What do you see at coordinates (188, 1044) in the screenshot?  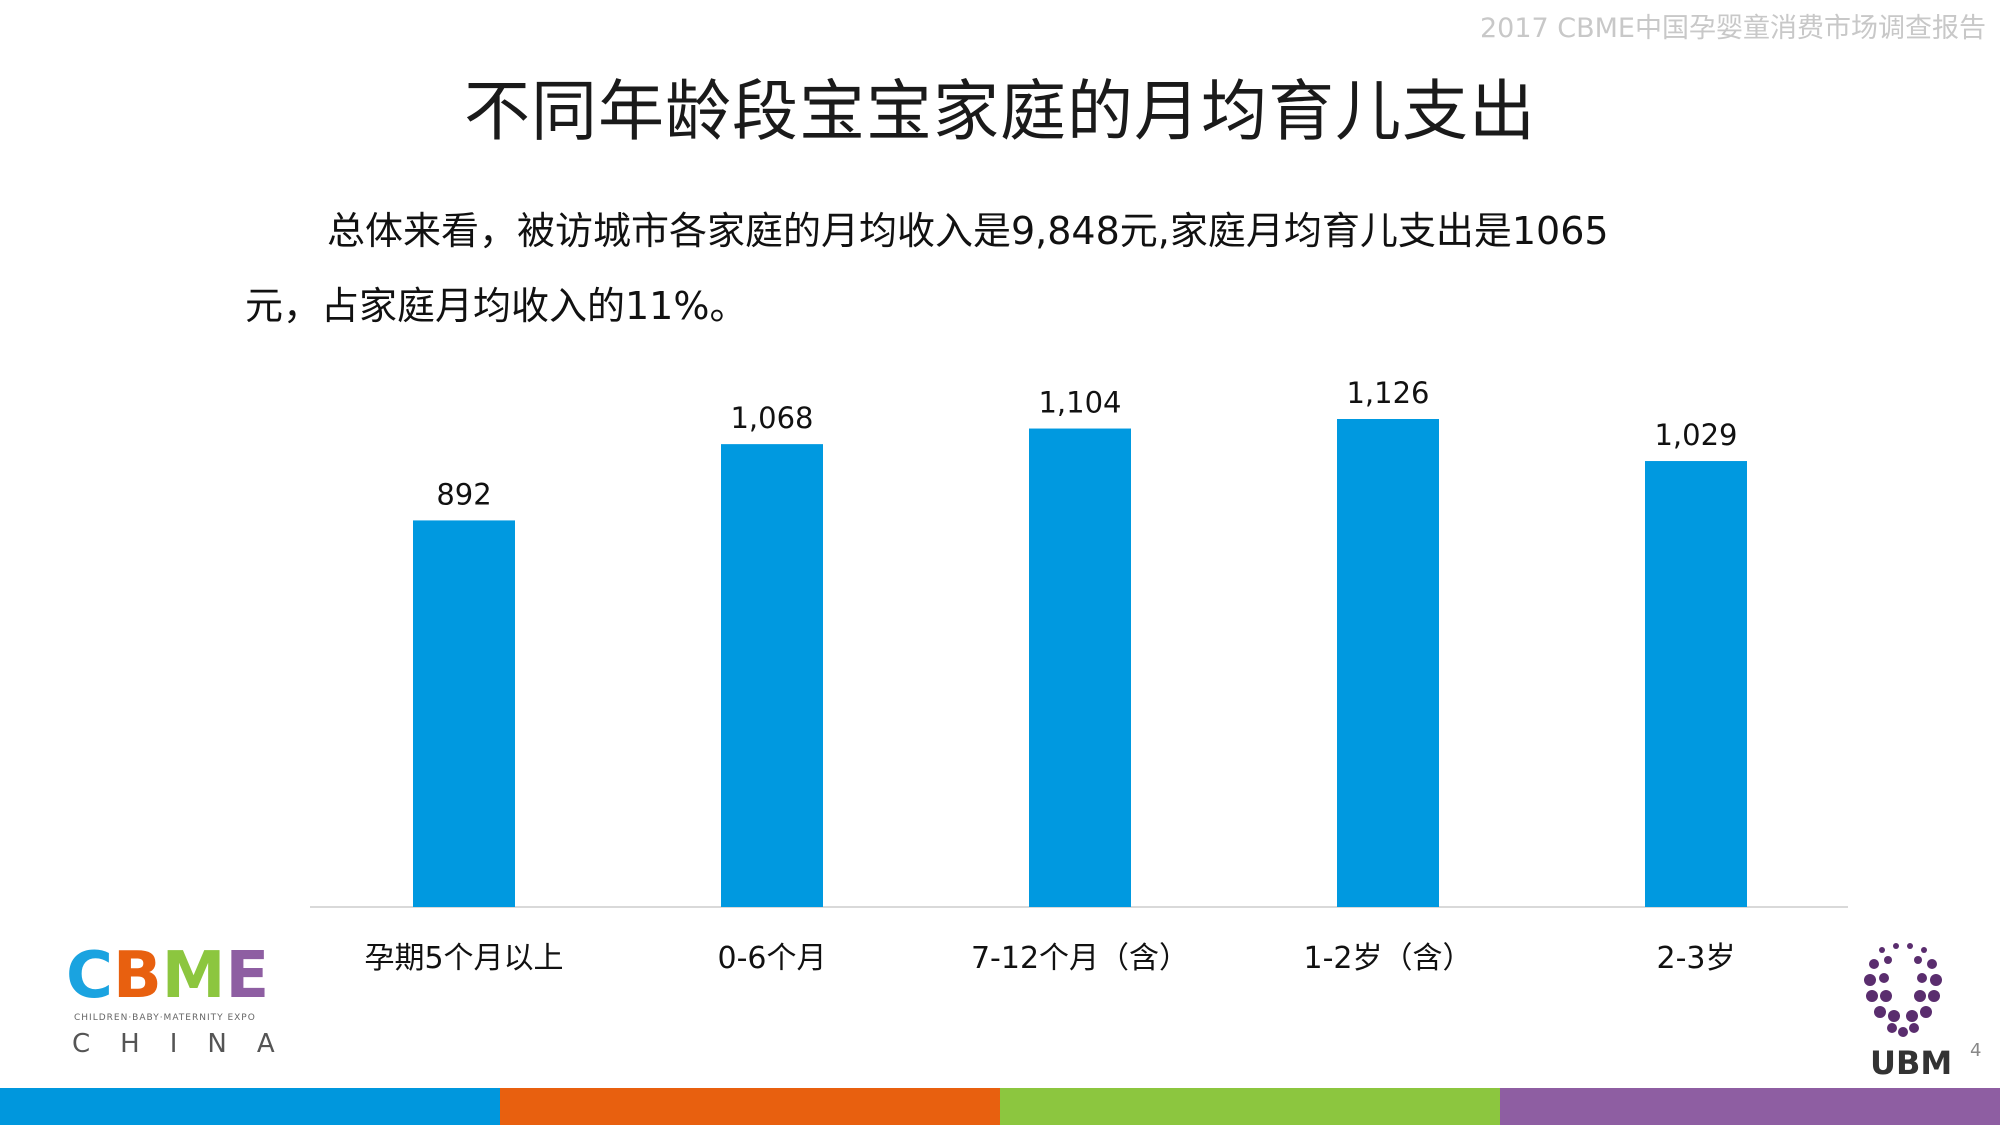 I see `cbme-china-text: CHINA` at bounding box center [188, 1044].